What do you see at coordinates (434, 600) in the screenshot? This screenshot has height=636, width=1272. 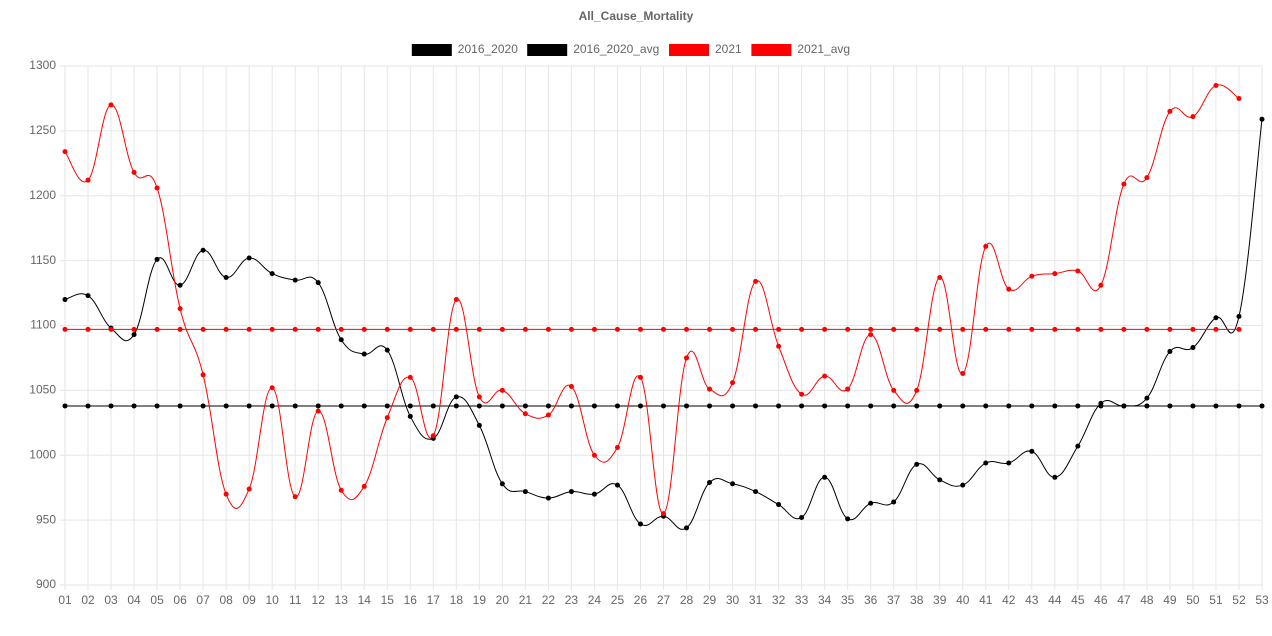 I see `x-tick-label: 17` at bounding box center [434, 600].